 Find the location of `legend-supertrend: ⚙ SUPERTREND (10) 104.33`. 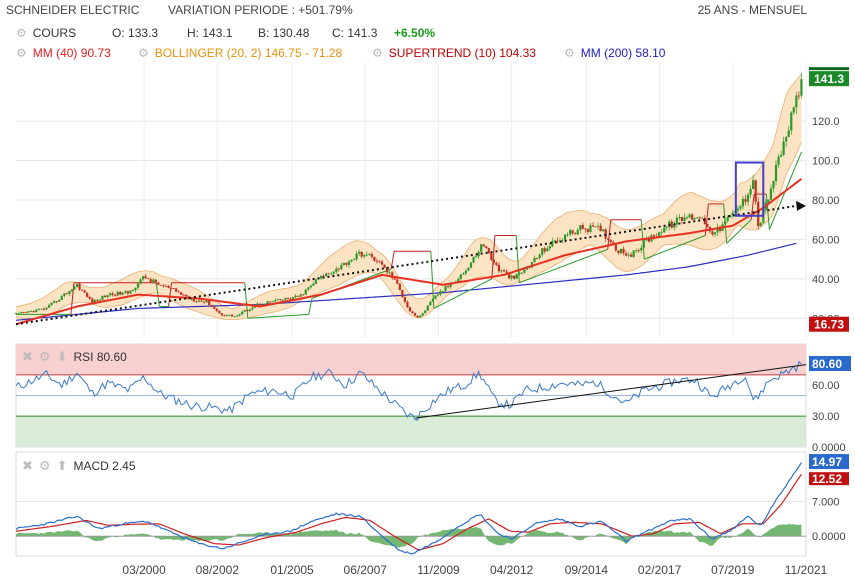

legend-supertrend: ⚙ SUPERTREND (10) 104.33 is located at coordinates (454, 53).